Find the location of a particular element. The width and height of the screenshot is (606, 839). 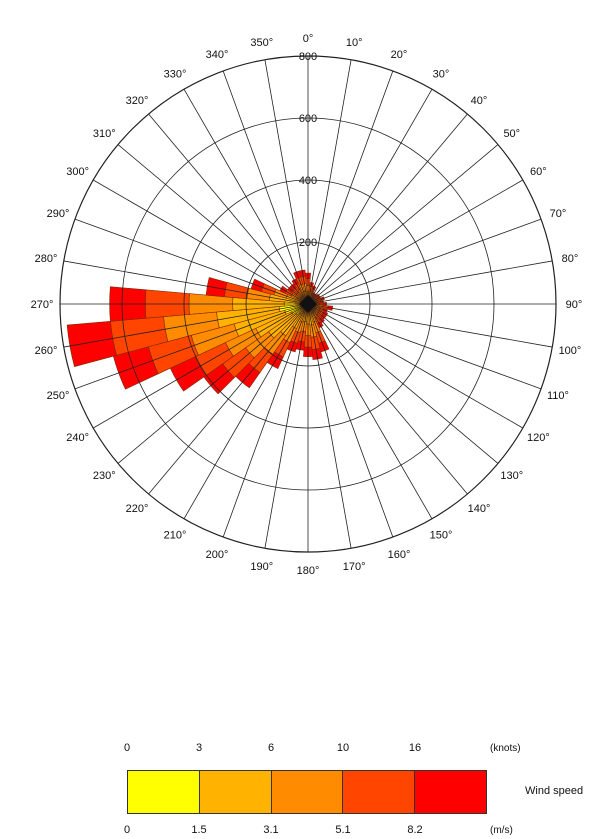

direction-label-100: 100° is located at coordinates (570, 351).